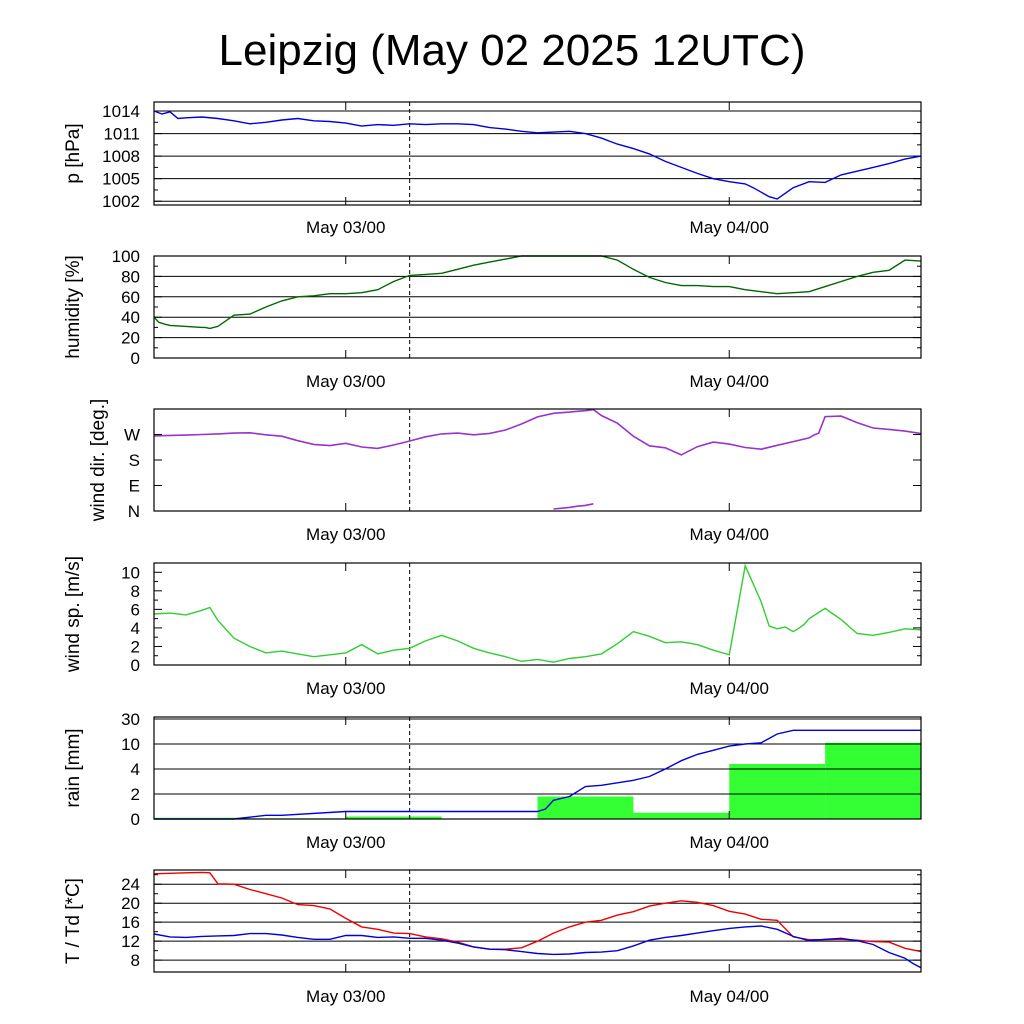  What do you see at coordinates (537, 774) in the screenshot?
I see `rain-accumulated-line` at bounding box center [537, 774].